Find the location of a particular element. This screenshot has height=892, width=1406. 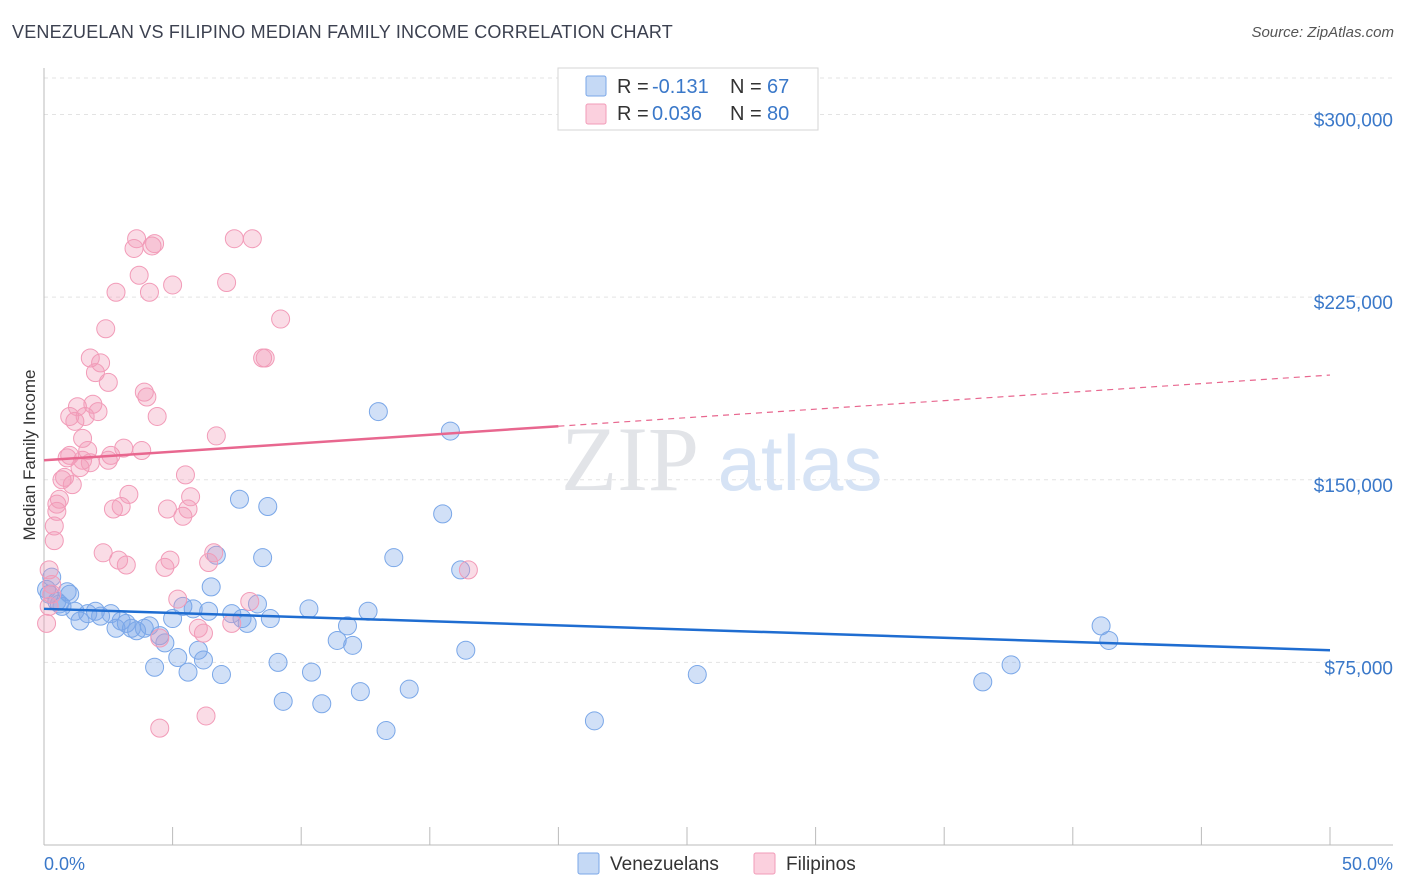

y-tick-label: $75,000 is located at coordinates (1358, 668).